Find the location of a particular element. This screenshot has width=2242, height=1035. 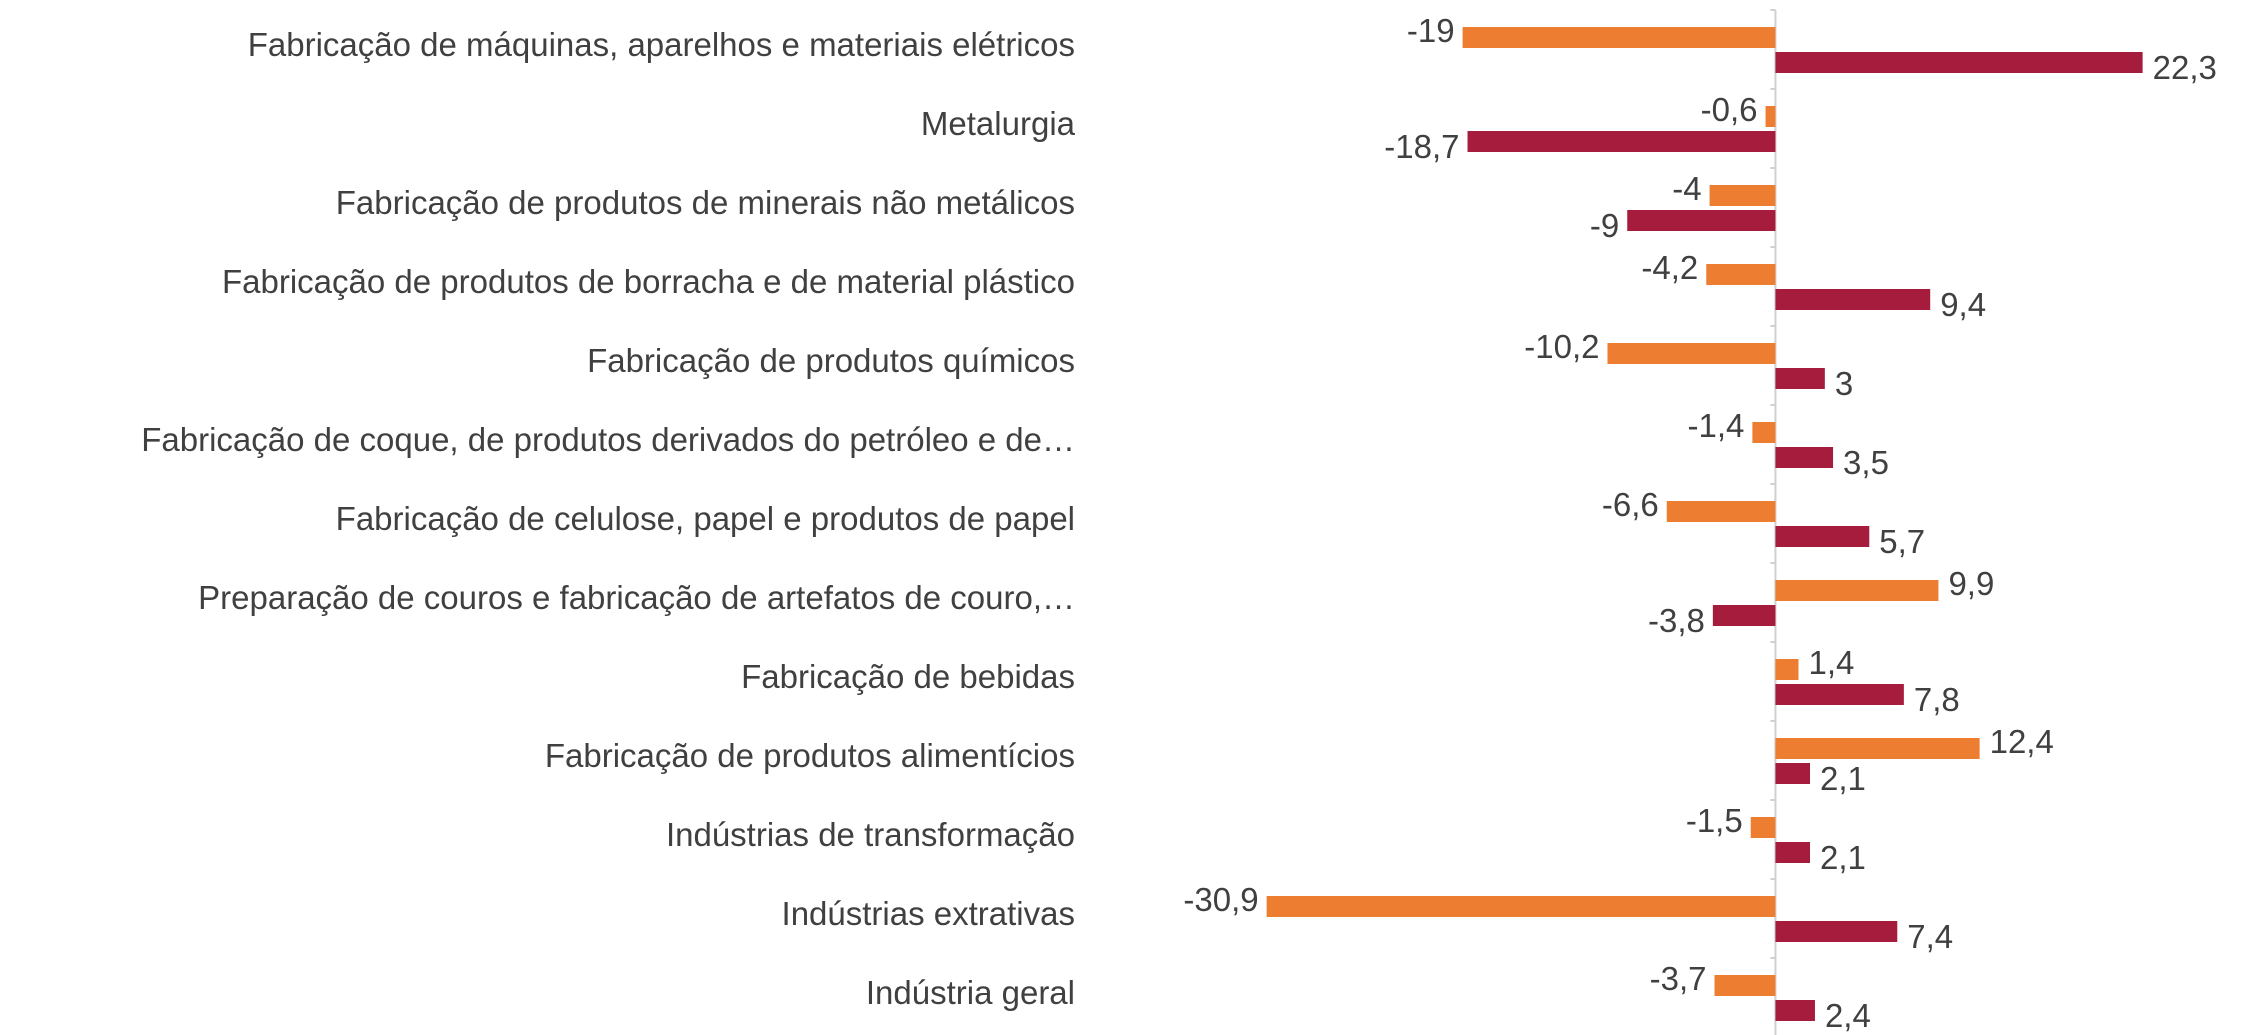

data-label: 3,5 is located at coordinates (1866, 462).